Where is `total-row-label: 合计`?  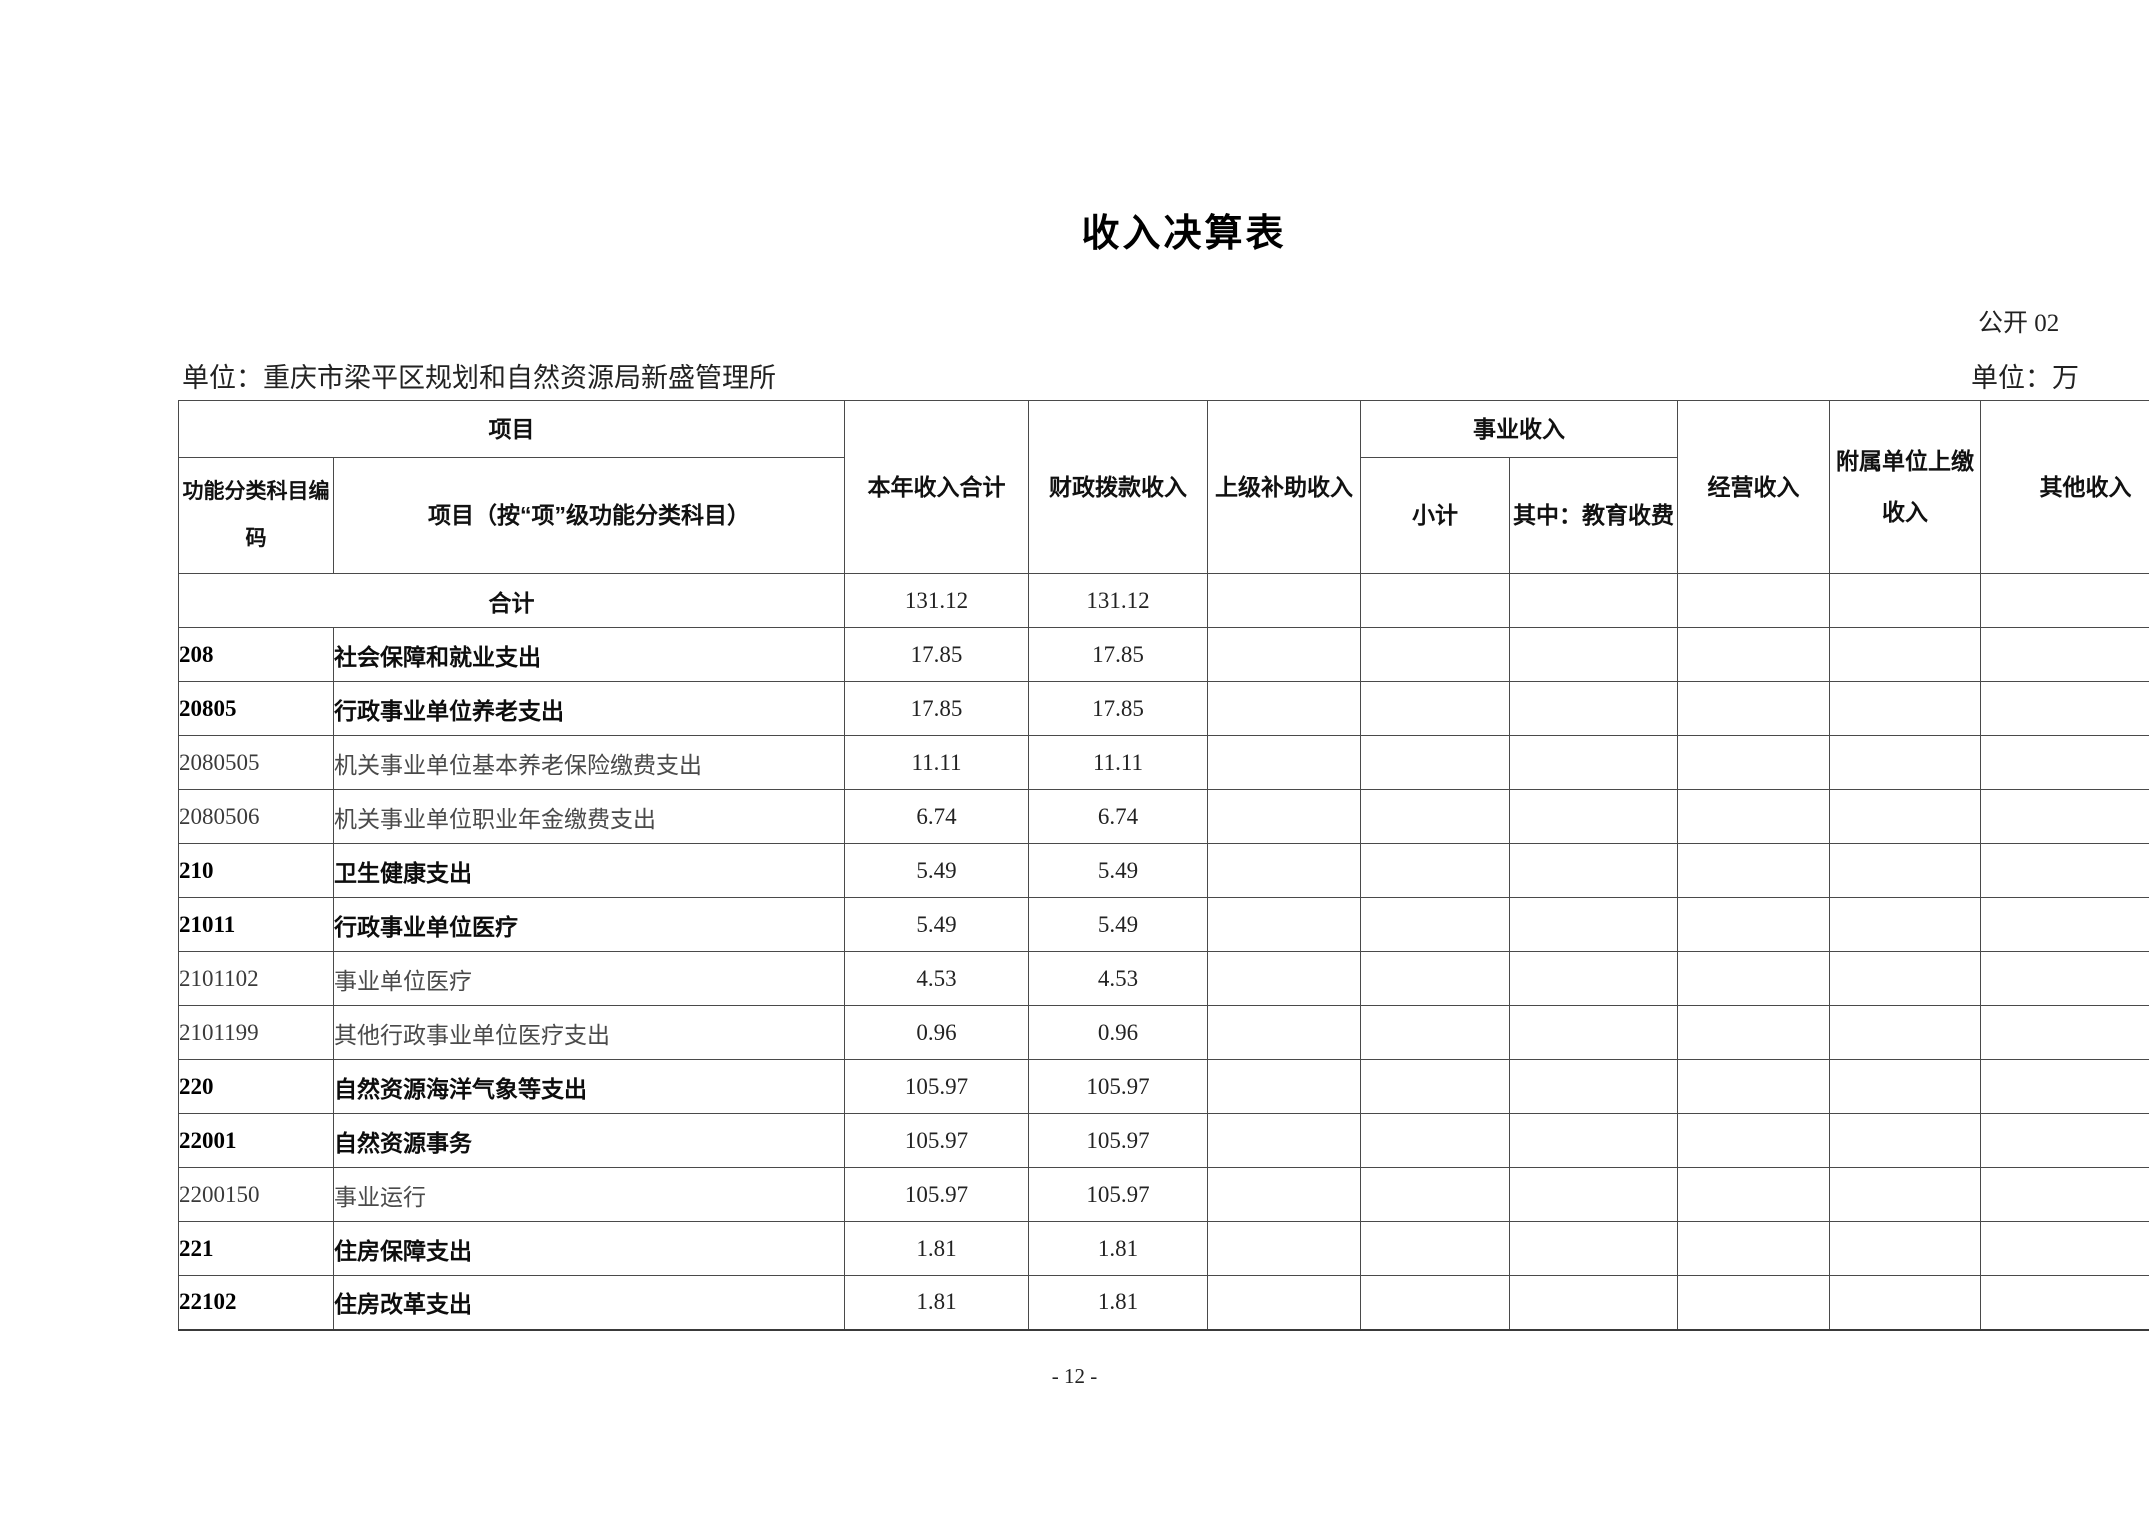
total-row-label: 合计 is located at coordinates (511, 600).